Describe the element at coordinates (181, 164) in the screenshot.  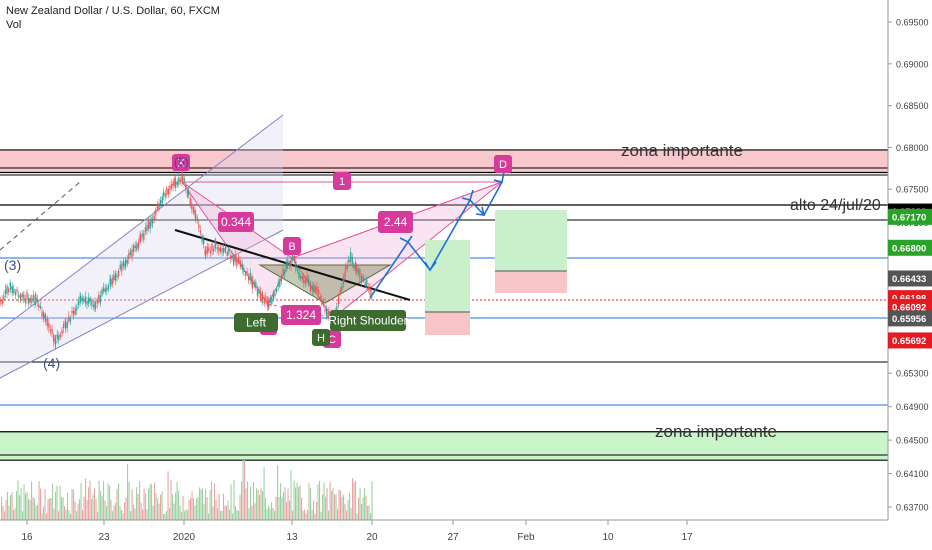
I see `point-x-label: X` at that location.